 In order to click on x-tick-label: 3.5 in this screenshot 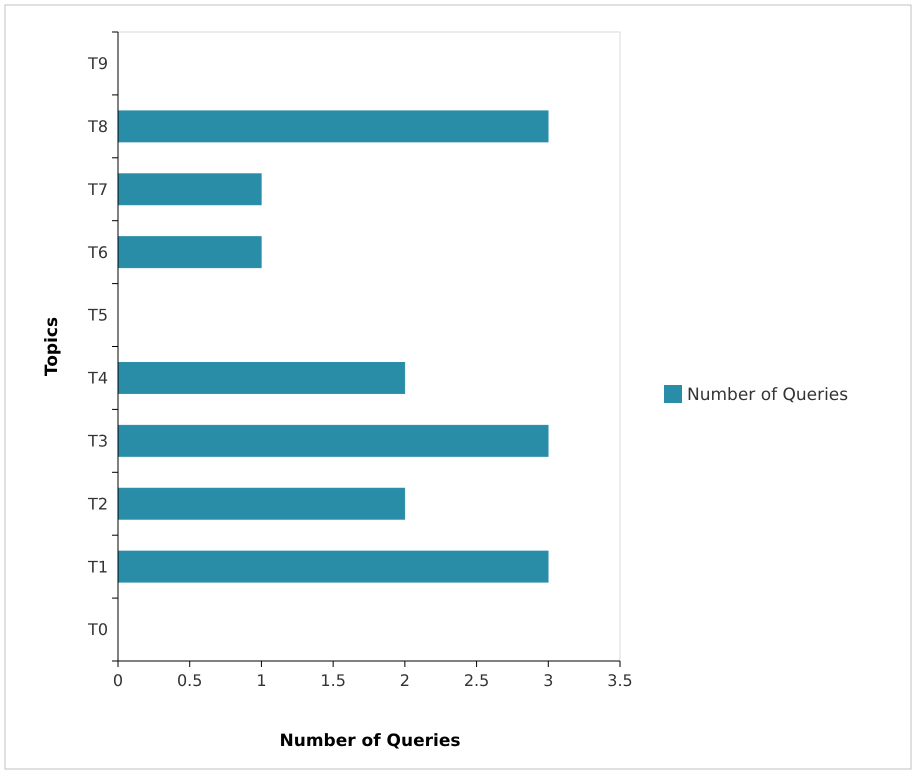, I will do `click(620, 680)`.